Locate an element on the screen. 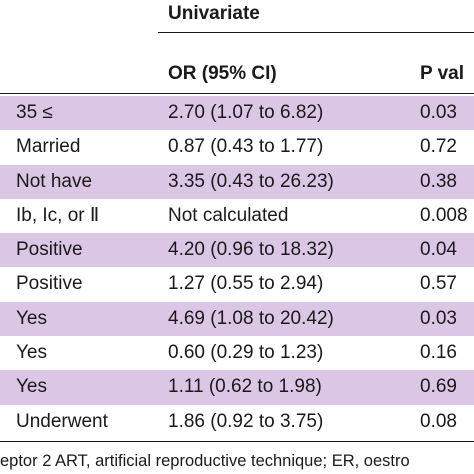 This screenshot has width=474, height=474. row-or-ci: 4.69 (1.08 to 20.42) is located at coordinates (251, 318).